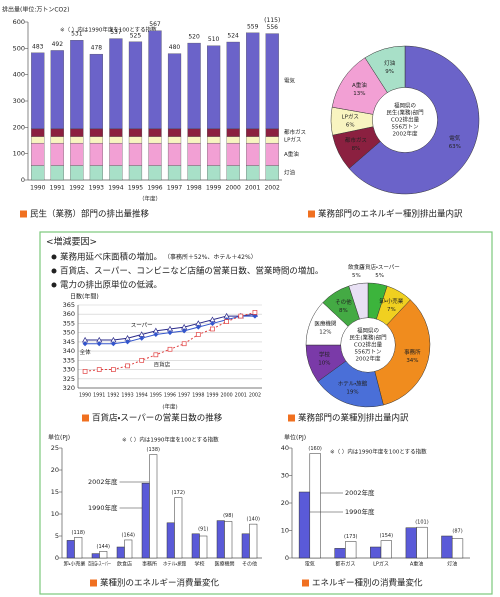  Describe the element at coordinates (155, 24) in the screenshot. I see `total-label: 567` at that location.